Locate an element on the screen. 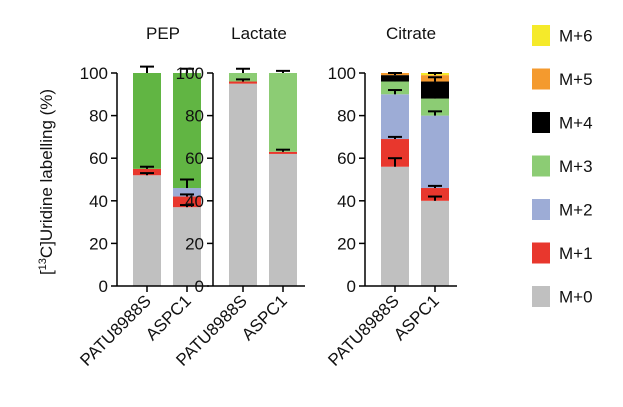 Image resolution: width=623 pixels, height=407 pixels. legend-label-m-0: M+0 is located at coordinates (576, 297).